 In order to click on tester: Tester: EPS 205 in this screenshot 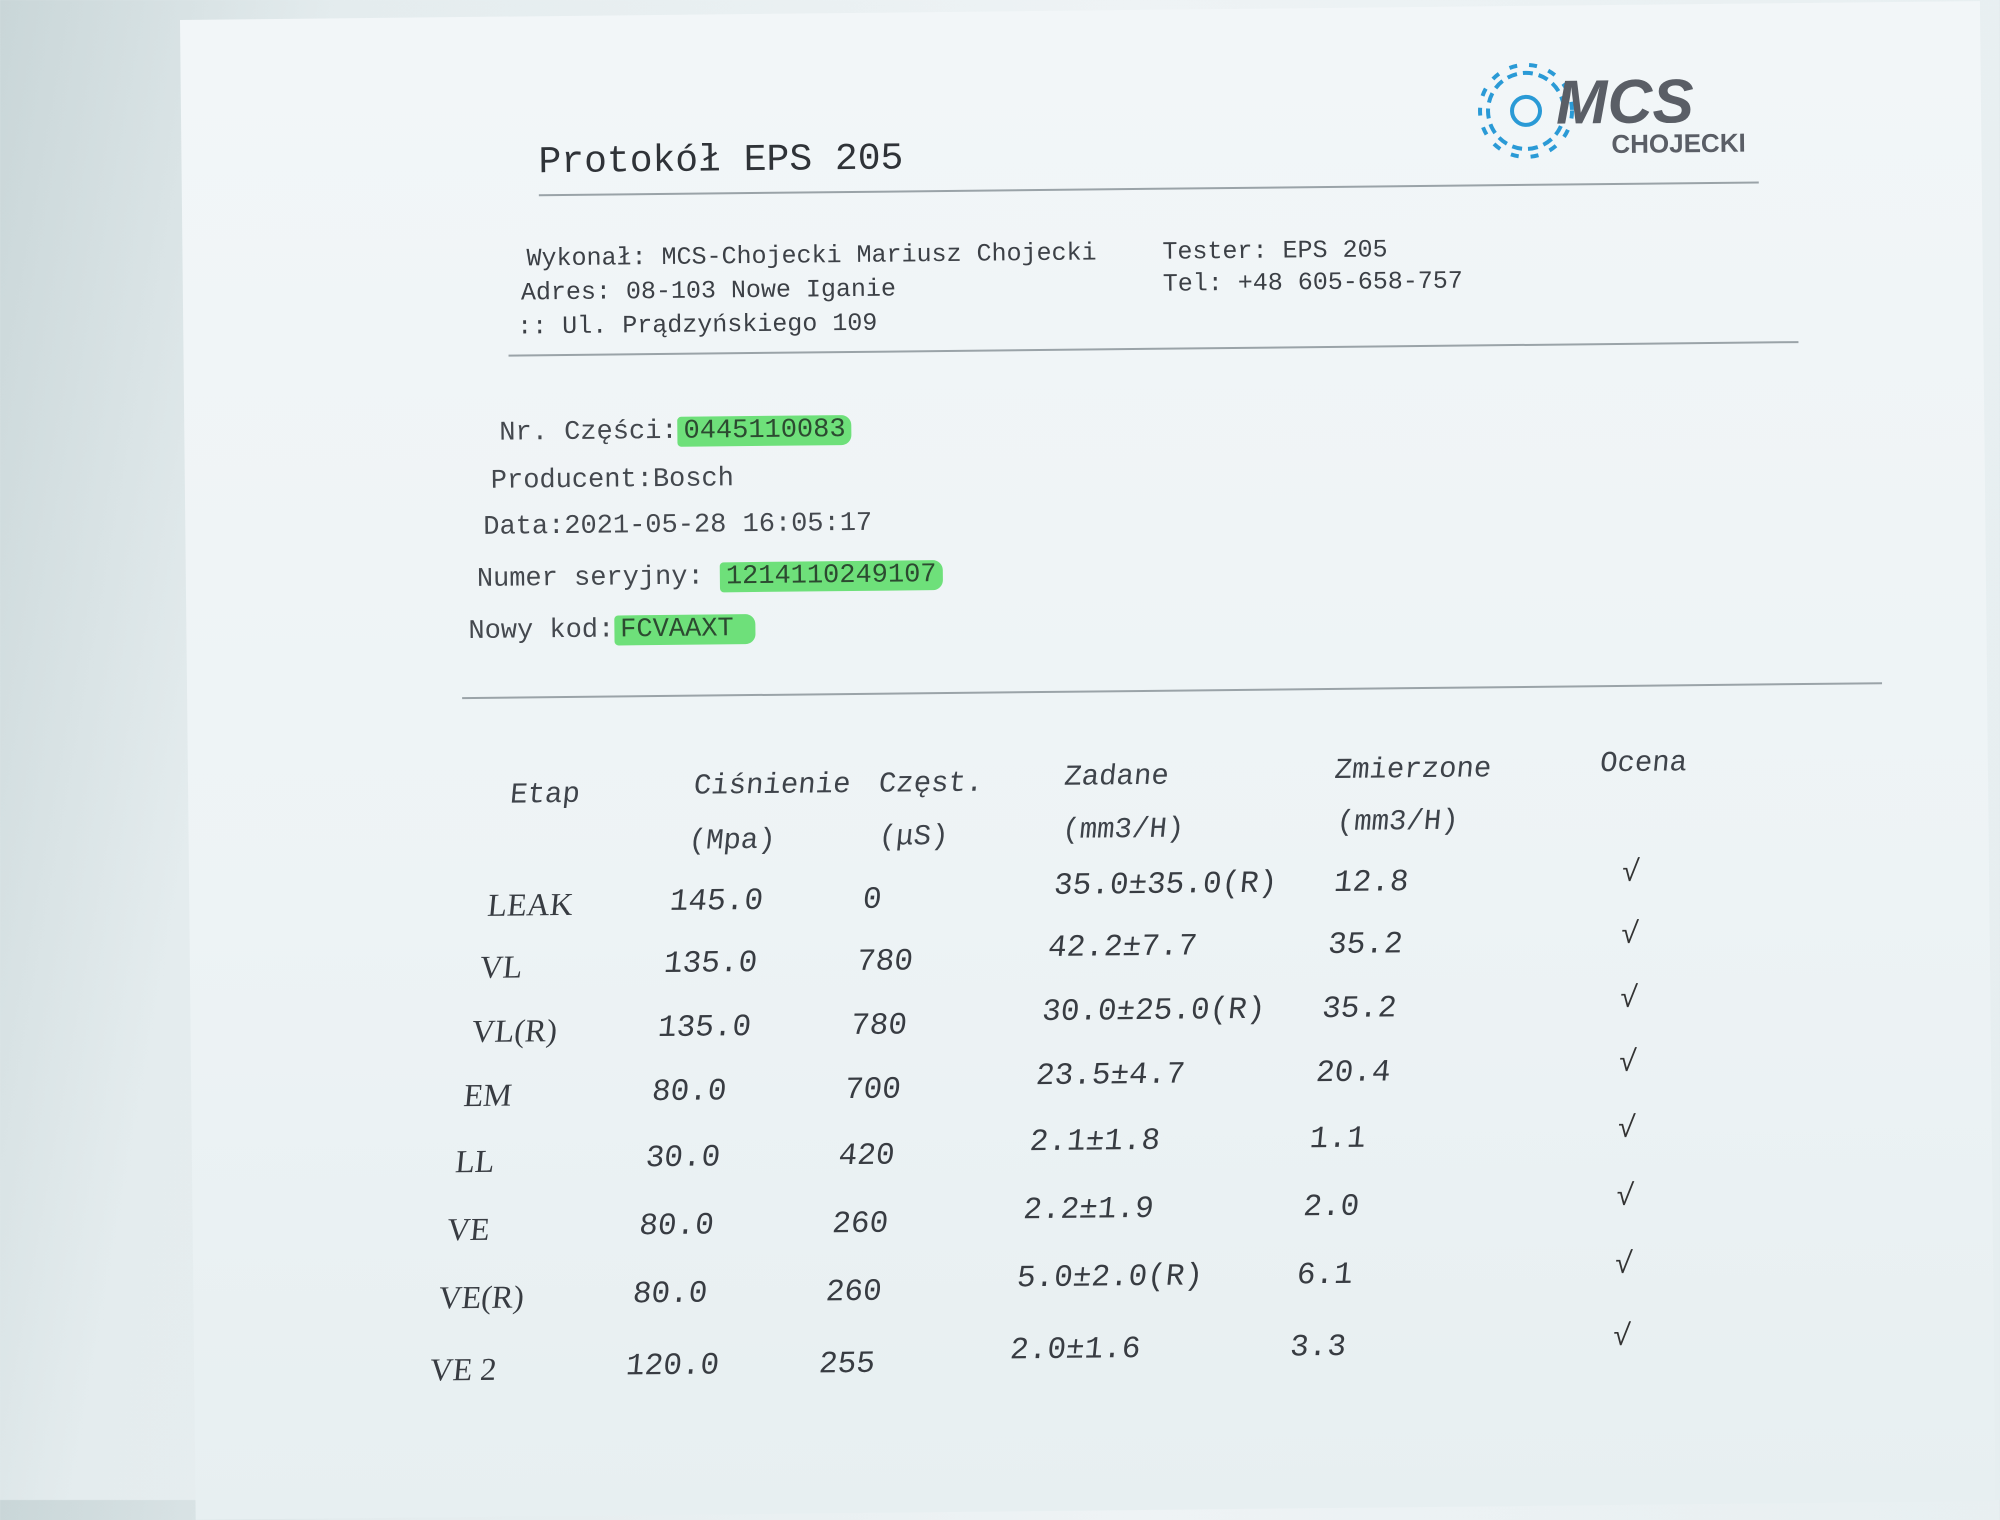, I will do `click(1275, 251)`.